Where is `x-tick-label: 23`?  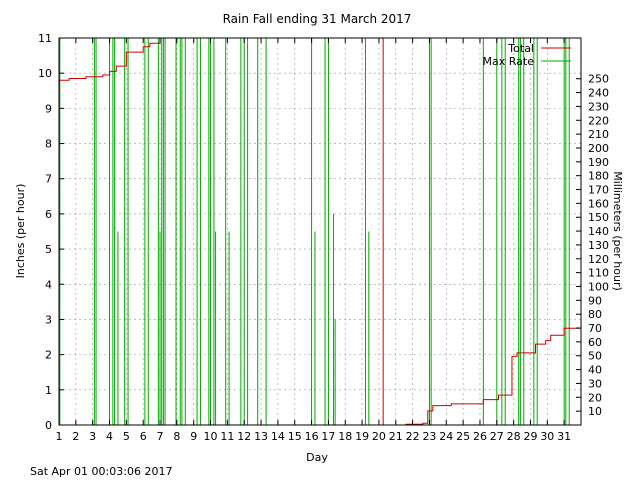 x-tick-label: 23 is located at coordinates (429, 436).